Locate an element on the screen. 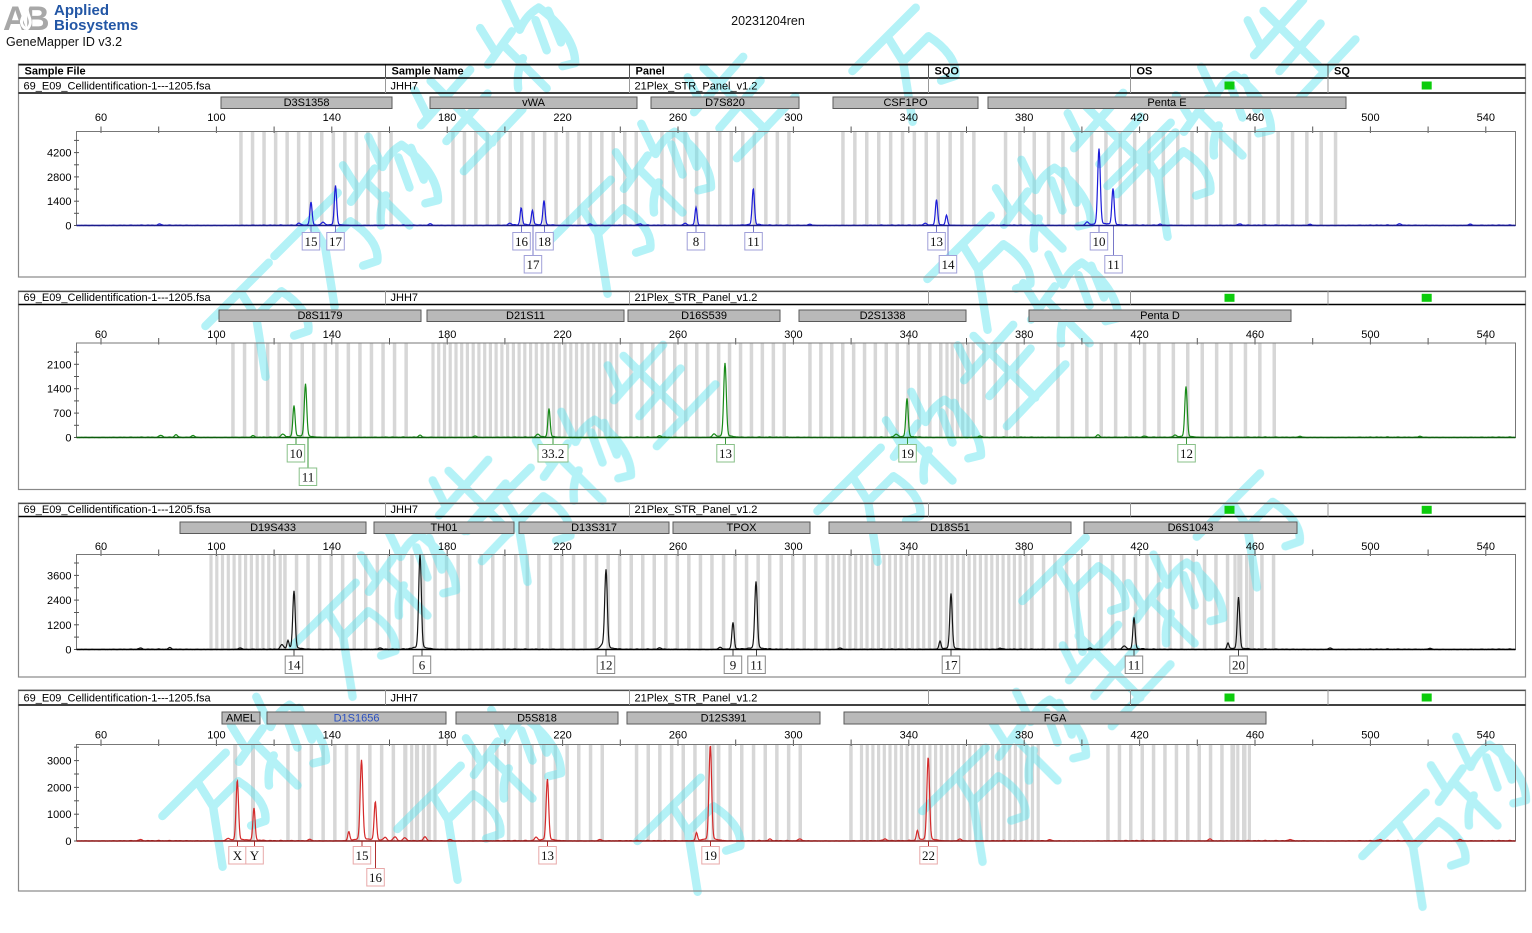  svg-text: 16 is located at coordinates (376, 877).